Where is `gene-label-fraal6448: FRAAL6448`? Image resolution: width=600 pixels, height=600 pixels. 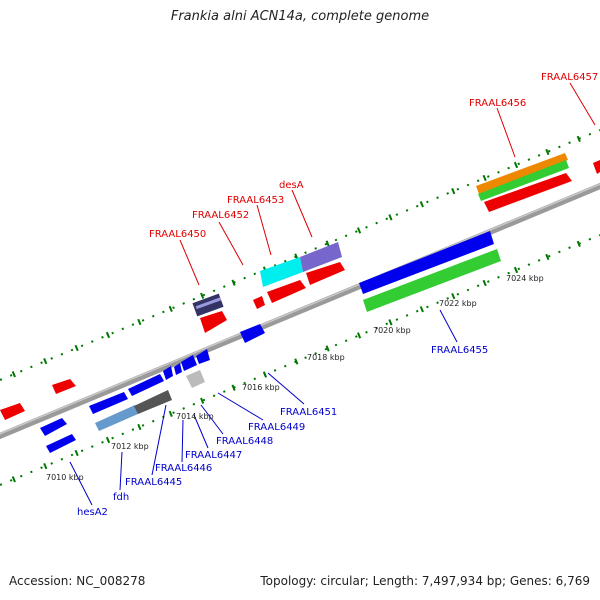 gene-label-fraal6448: FRAAL6448 is located at coordinates (244, 441).